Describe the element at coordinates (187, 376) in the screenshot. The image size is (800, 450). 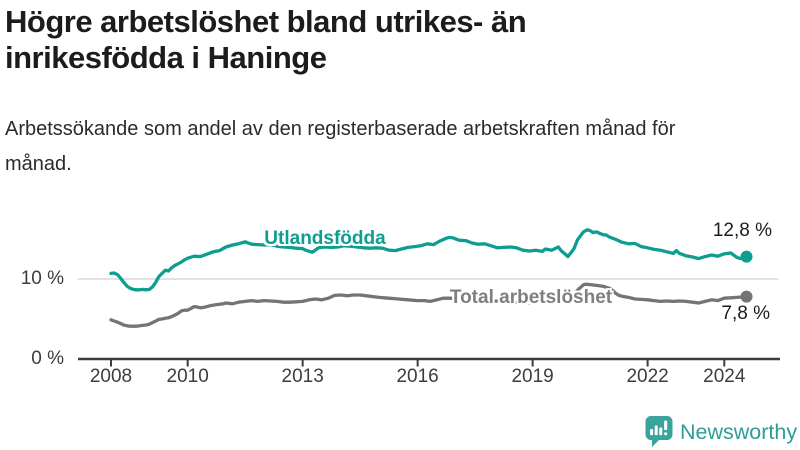
I see `x-axis-tick-label-2010: 2010` at that location.